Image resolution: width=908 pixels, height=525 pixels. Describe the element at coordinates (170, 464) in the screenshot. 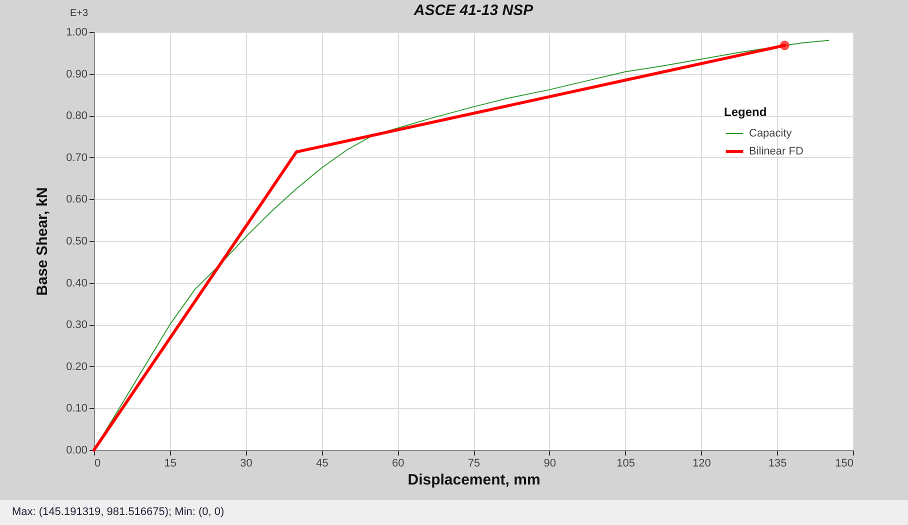

I see `x-tick-label: 15` at that location.